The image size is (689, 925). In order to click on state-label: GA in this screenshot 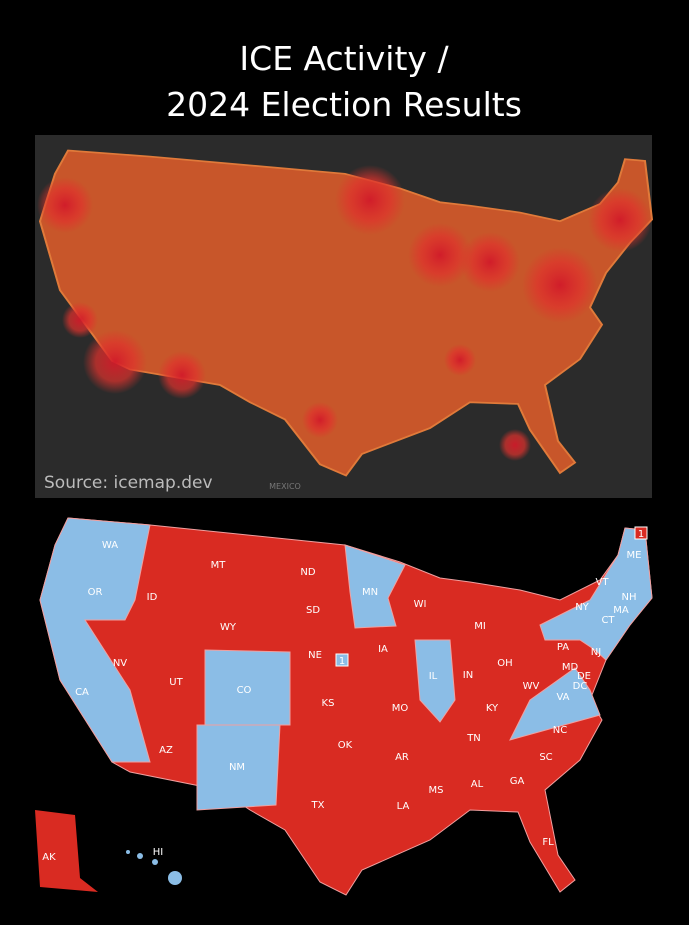, I will do `click(517, 781)`.